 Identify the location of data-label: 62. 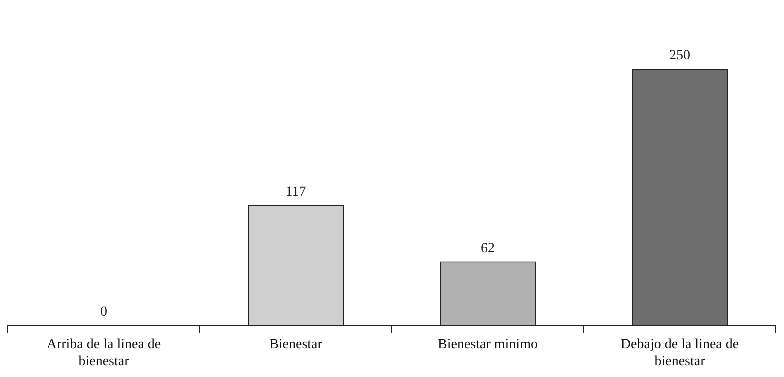
(488, 248).